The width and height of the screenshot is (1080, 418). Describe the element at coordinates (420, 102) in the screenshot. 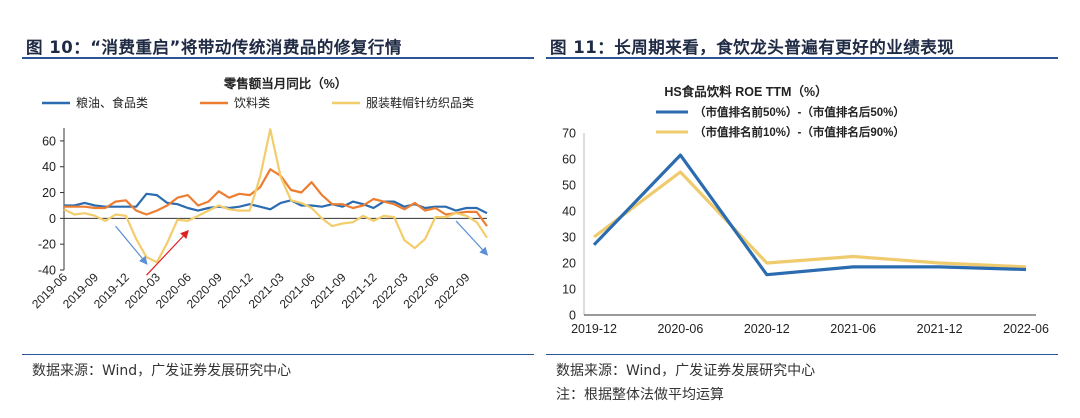

I see `legend-label-3: 服装鞋帽针纺织品类` at that location.